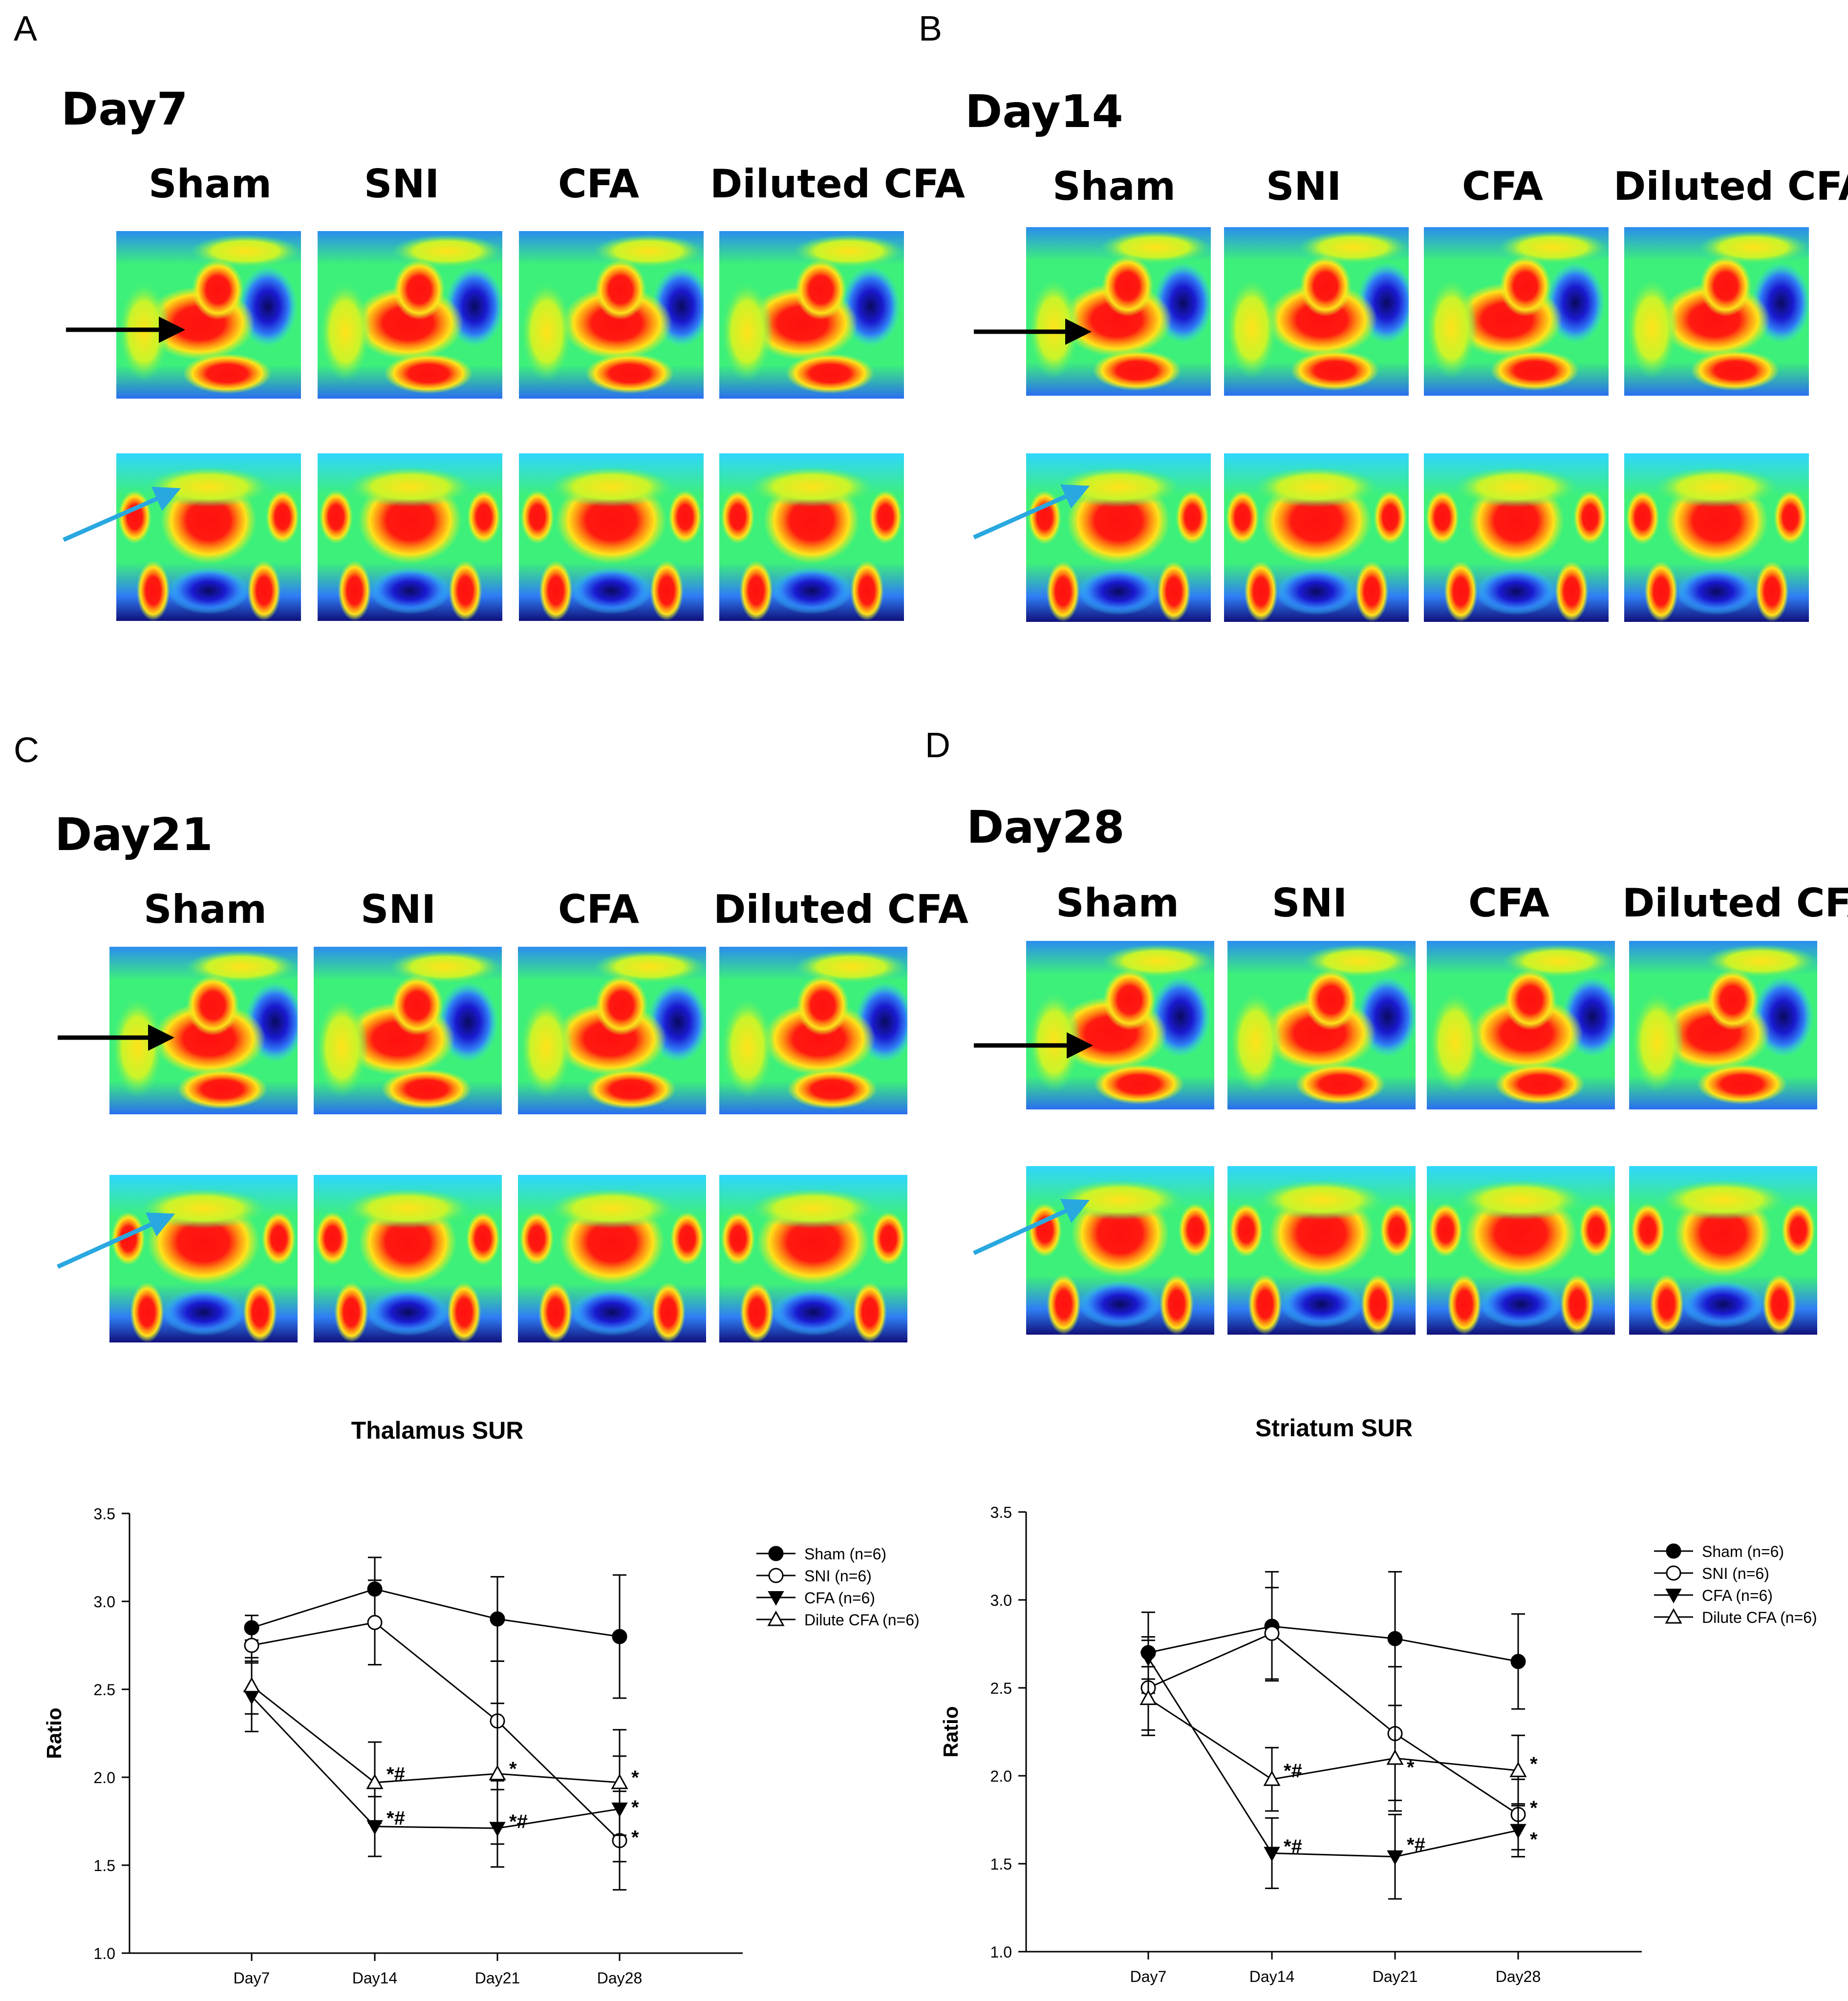 The height and width of the screenshot is (2001, 1848). I want to click on pet-image-c-coronal-sni, so click(408, 1258).